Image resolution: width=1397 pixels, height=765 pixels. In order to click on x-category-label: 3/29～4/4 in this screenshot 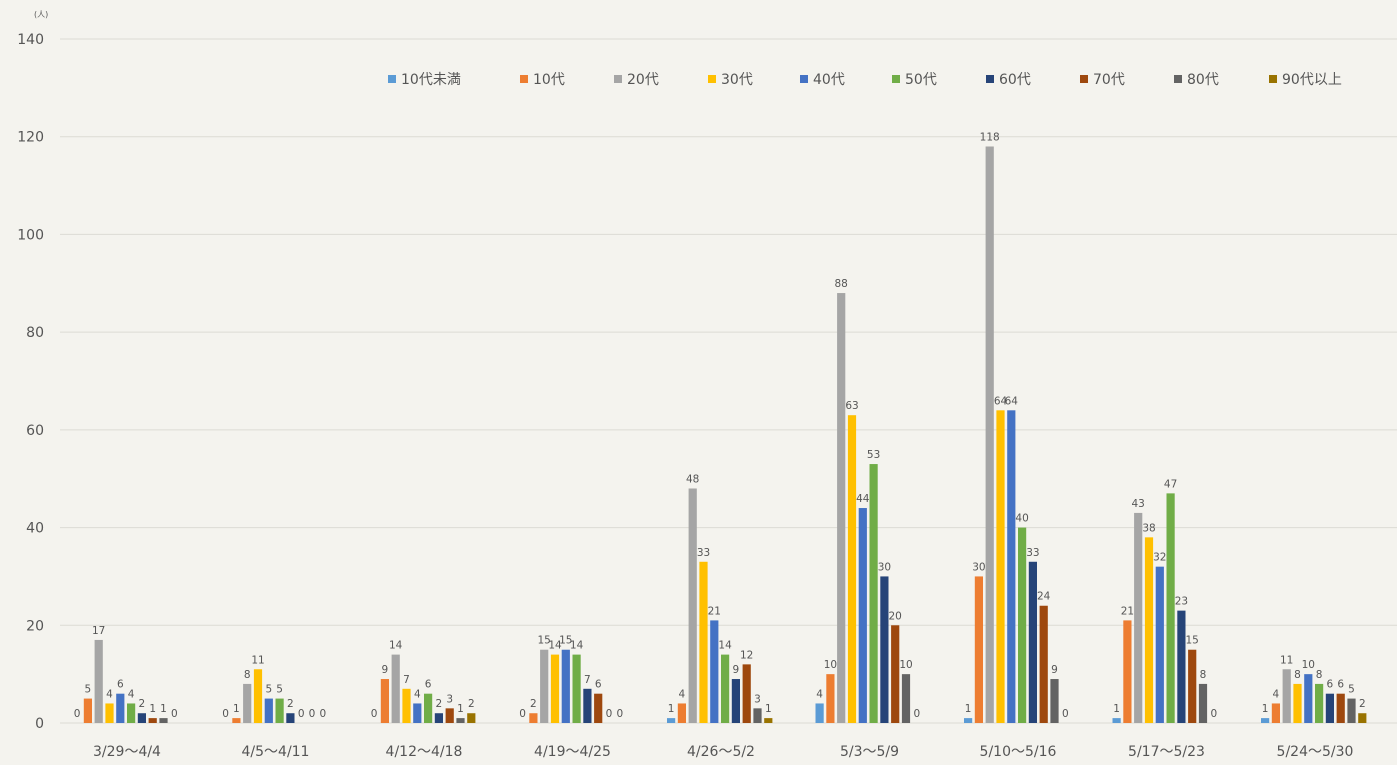, I will do `click(127, 752)`.